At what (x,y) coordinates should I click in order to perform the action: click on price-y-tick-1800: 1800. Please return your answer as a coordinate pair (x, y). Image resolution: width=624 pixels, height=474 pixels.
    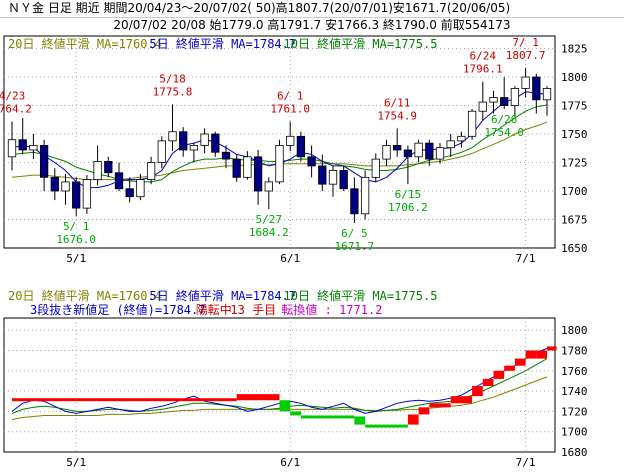
    Looking at the image, I should click on (574, 77).